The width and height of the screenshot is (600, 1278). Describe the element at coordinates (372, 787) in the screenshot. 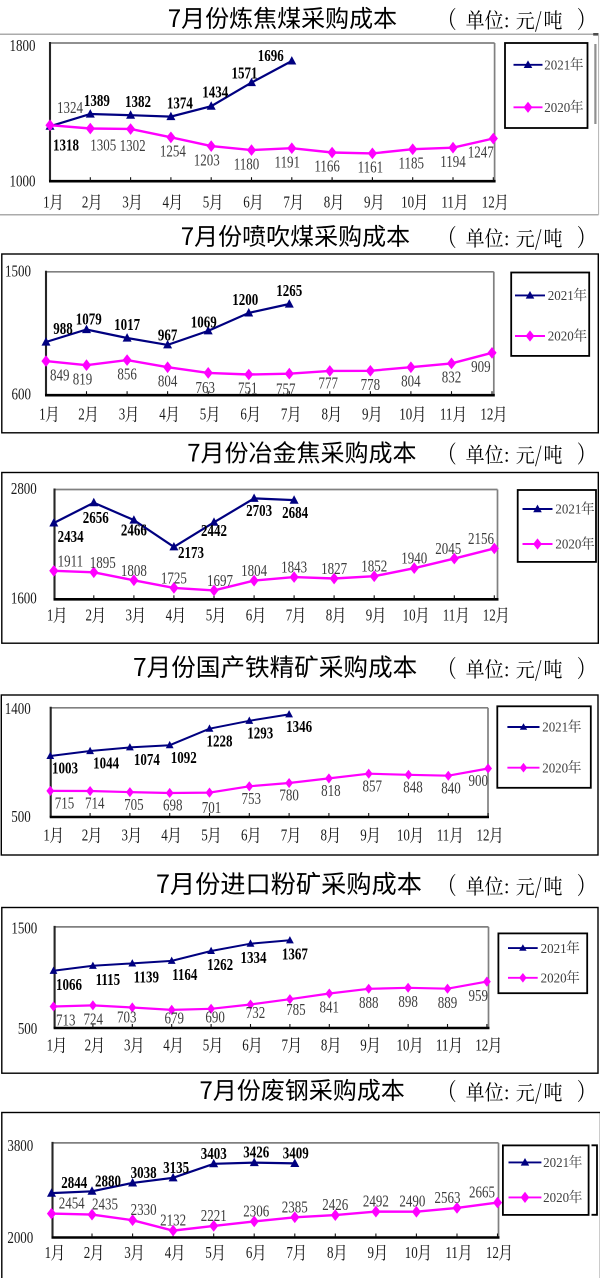

I see `svg-text: 857` at that location.